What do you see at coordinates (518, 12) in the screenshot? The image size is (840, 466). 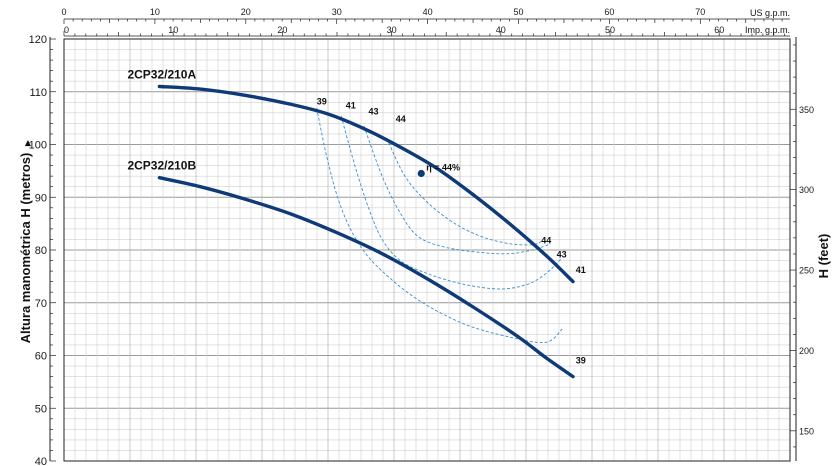 I see `us-gpm-tick-label: 50` at bounding box center [518, 12].